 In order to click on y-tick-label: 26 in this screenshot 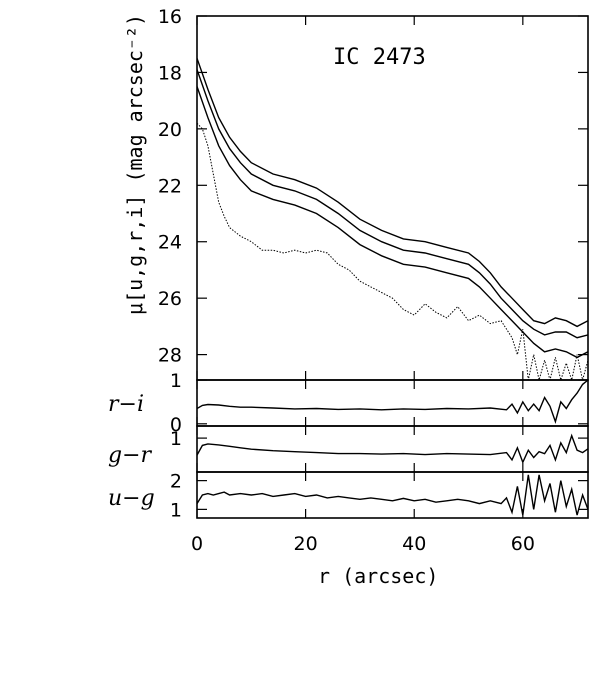, I will do `click(170, 299)`.